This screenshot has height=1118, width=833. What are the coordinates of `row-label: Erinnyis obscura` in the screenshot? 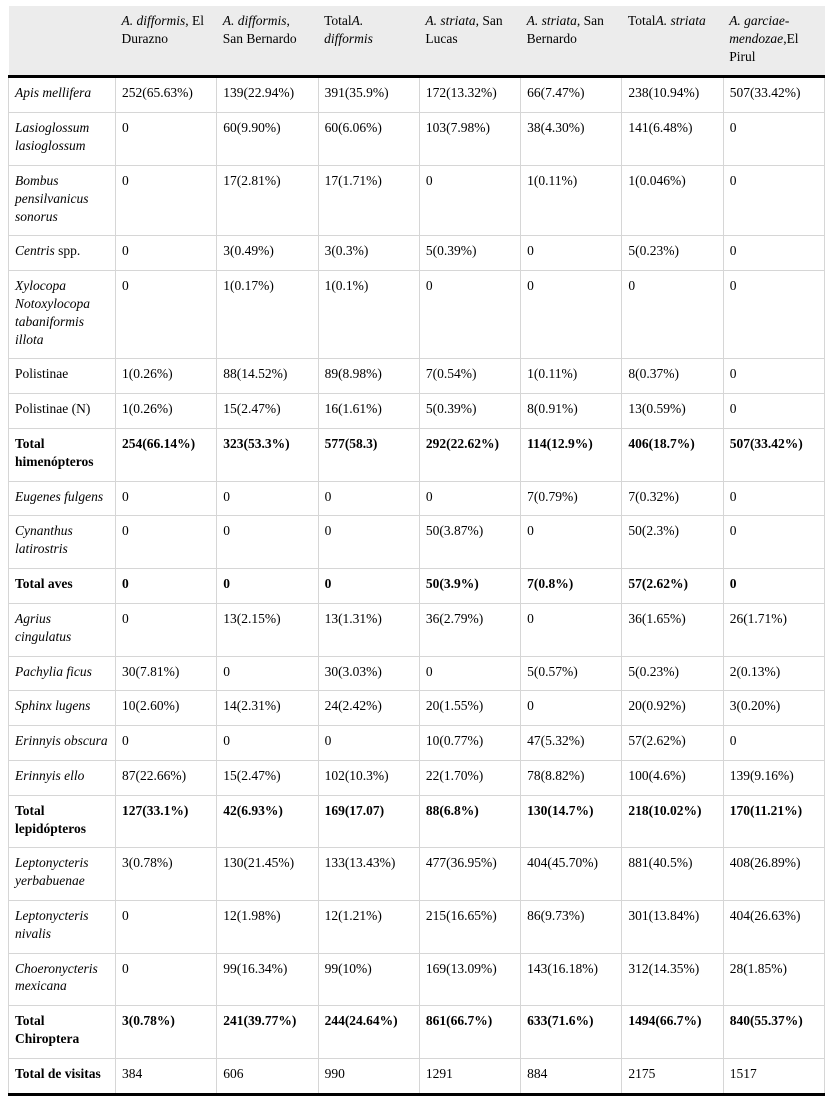 It's located at (62, 743).